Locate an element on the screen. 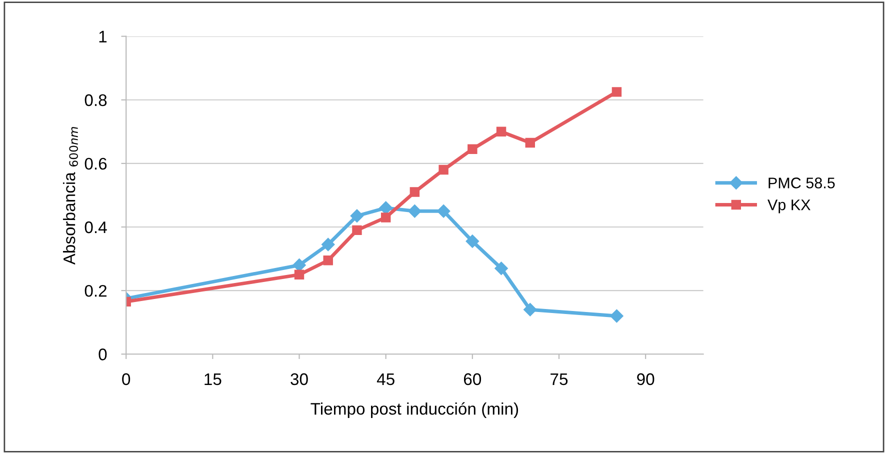 The image size is (888, 454). legend-label: Vp KX is located at coordinates (789, 207).